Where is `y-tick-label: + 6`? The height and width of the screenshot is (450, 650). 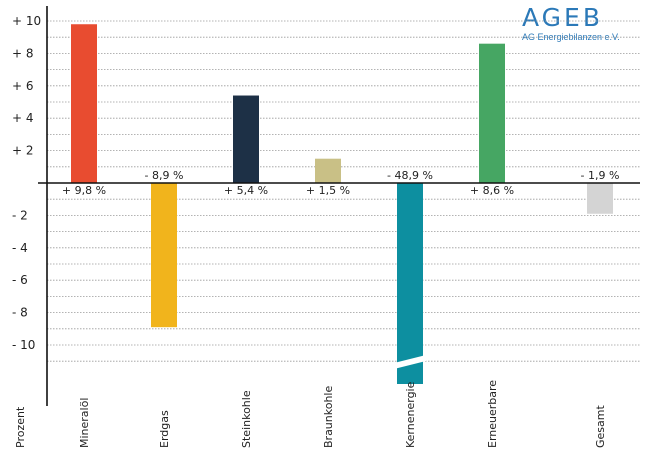
y-tick-label: + 6 is located at coordinates (23, 86).